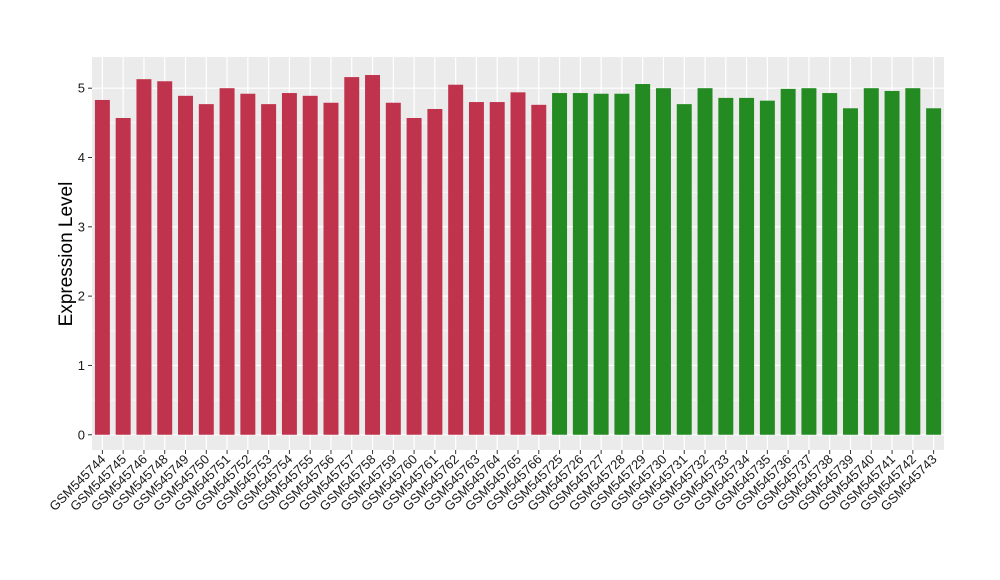 The width and height of the screenshot is (1000, 580). What do you see at coordinates (456, 259) in the screenshot?
I see `bar-GSM545762` at bounding box center [456, 259].